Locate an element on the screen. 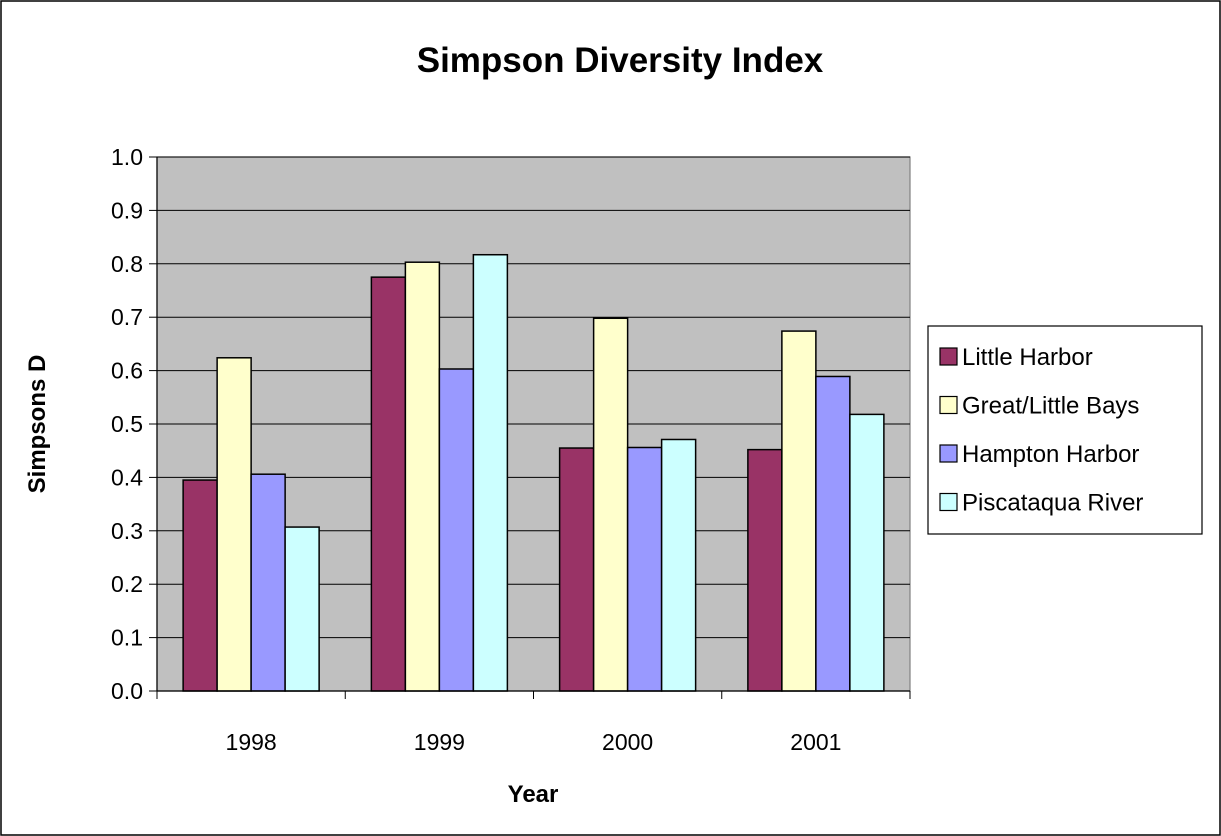 Image resolution: width=1221 pixels, height=836 pixels. y-tick-label: 0.9 is located at coordinates (127, 210).